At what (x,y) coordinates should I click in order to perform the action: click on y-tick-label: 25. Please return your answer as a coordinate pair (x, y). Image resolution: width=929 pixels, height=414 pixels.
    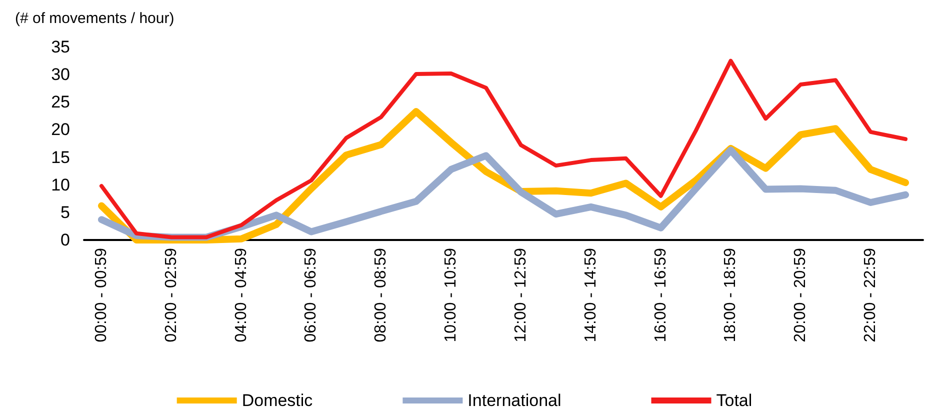
    Looking at the image, I should click on (60, 102).